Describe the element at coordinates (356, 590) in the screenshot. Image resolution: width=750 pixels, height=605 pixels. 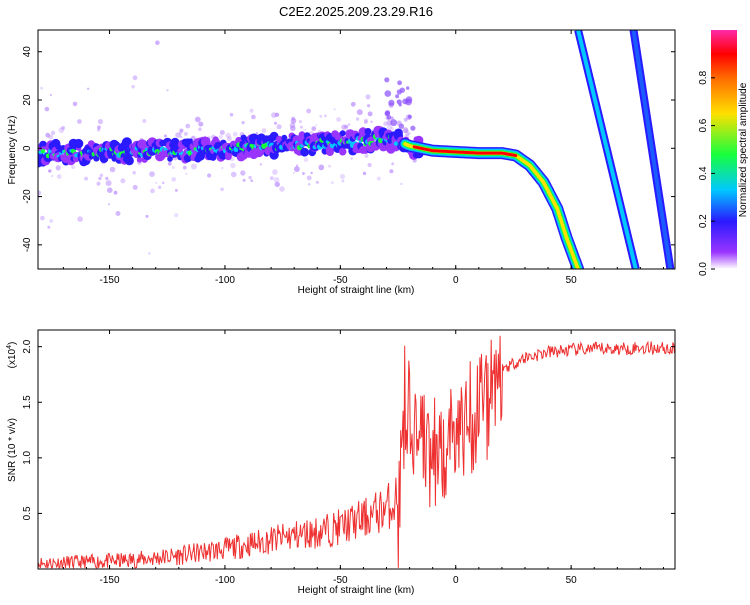
I see `snr-xlabel: Height of straight line (km)` at that location.